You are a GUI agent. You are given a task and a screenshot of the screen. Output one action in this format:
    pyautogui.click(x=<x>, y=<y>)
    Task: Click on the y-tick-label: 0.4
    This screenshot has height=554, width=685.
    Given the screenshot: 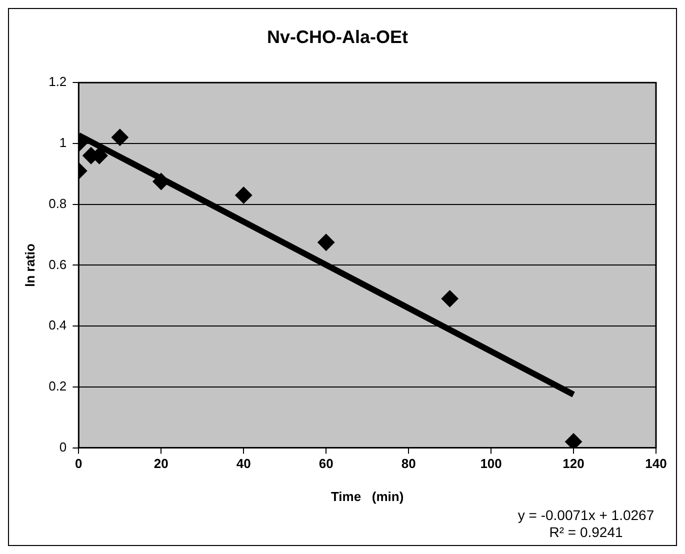 What is the action you would take?
    pyautogui.click(x=57, y=325)
    